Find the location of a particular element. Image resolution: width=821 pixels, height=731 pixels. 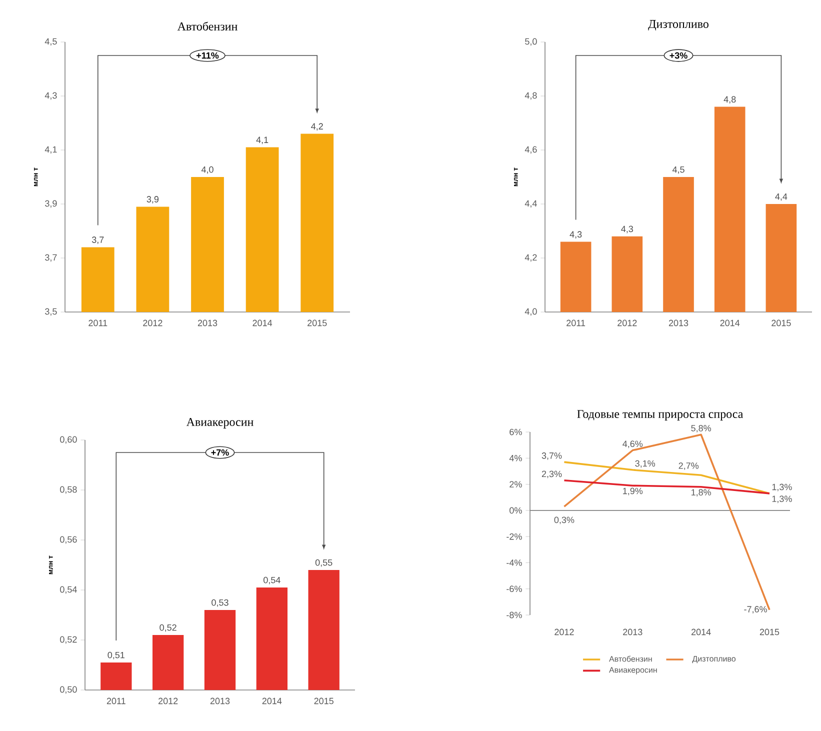

y-tick-label: 4% is located at coordinates (515, 458).